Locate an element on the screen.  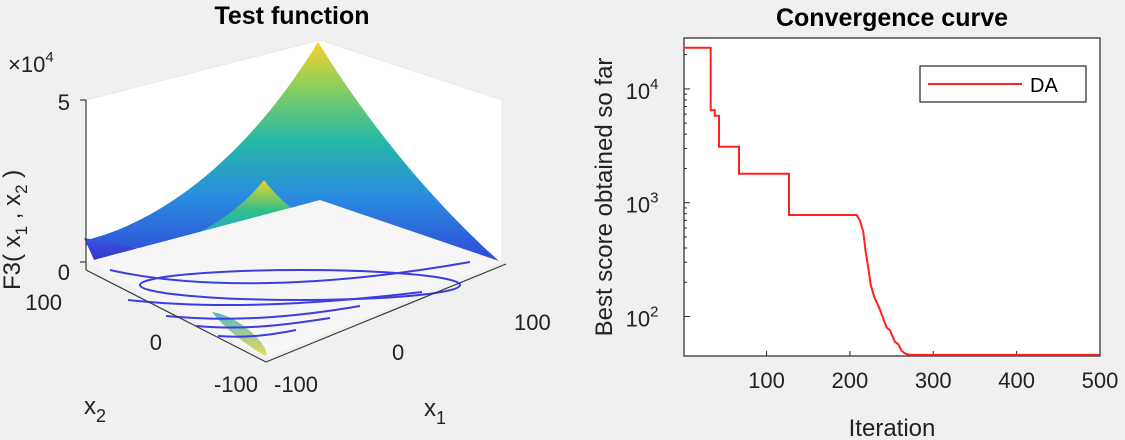
contour-plane is located at coordinates (294, 279).